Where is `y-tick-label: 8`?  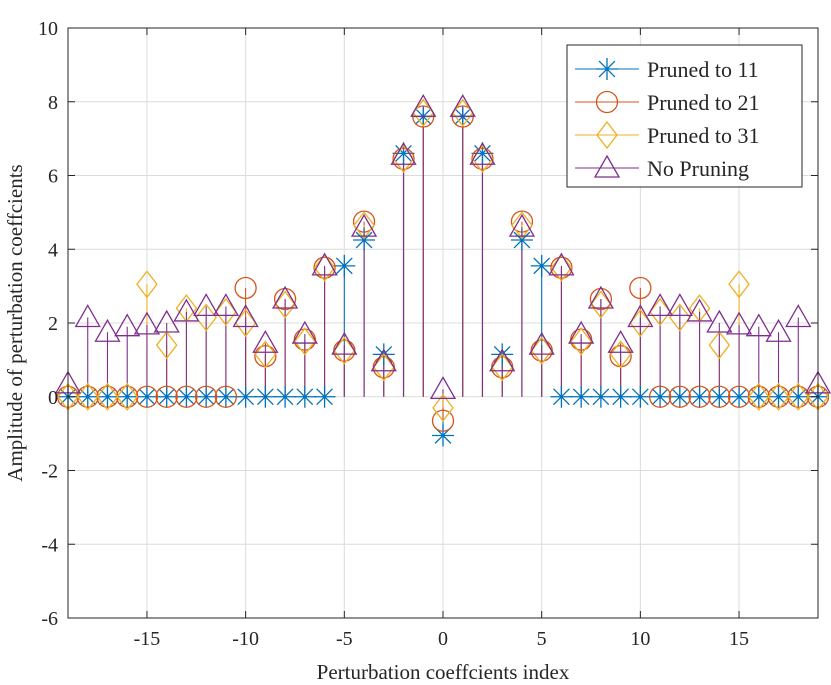
y-tick-label: 8 is located at coordinates (53, 103).